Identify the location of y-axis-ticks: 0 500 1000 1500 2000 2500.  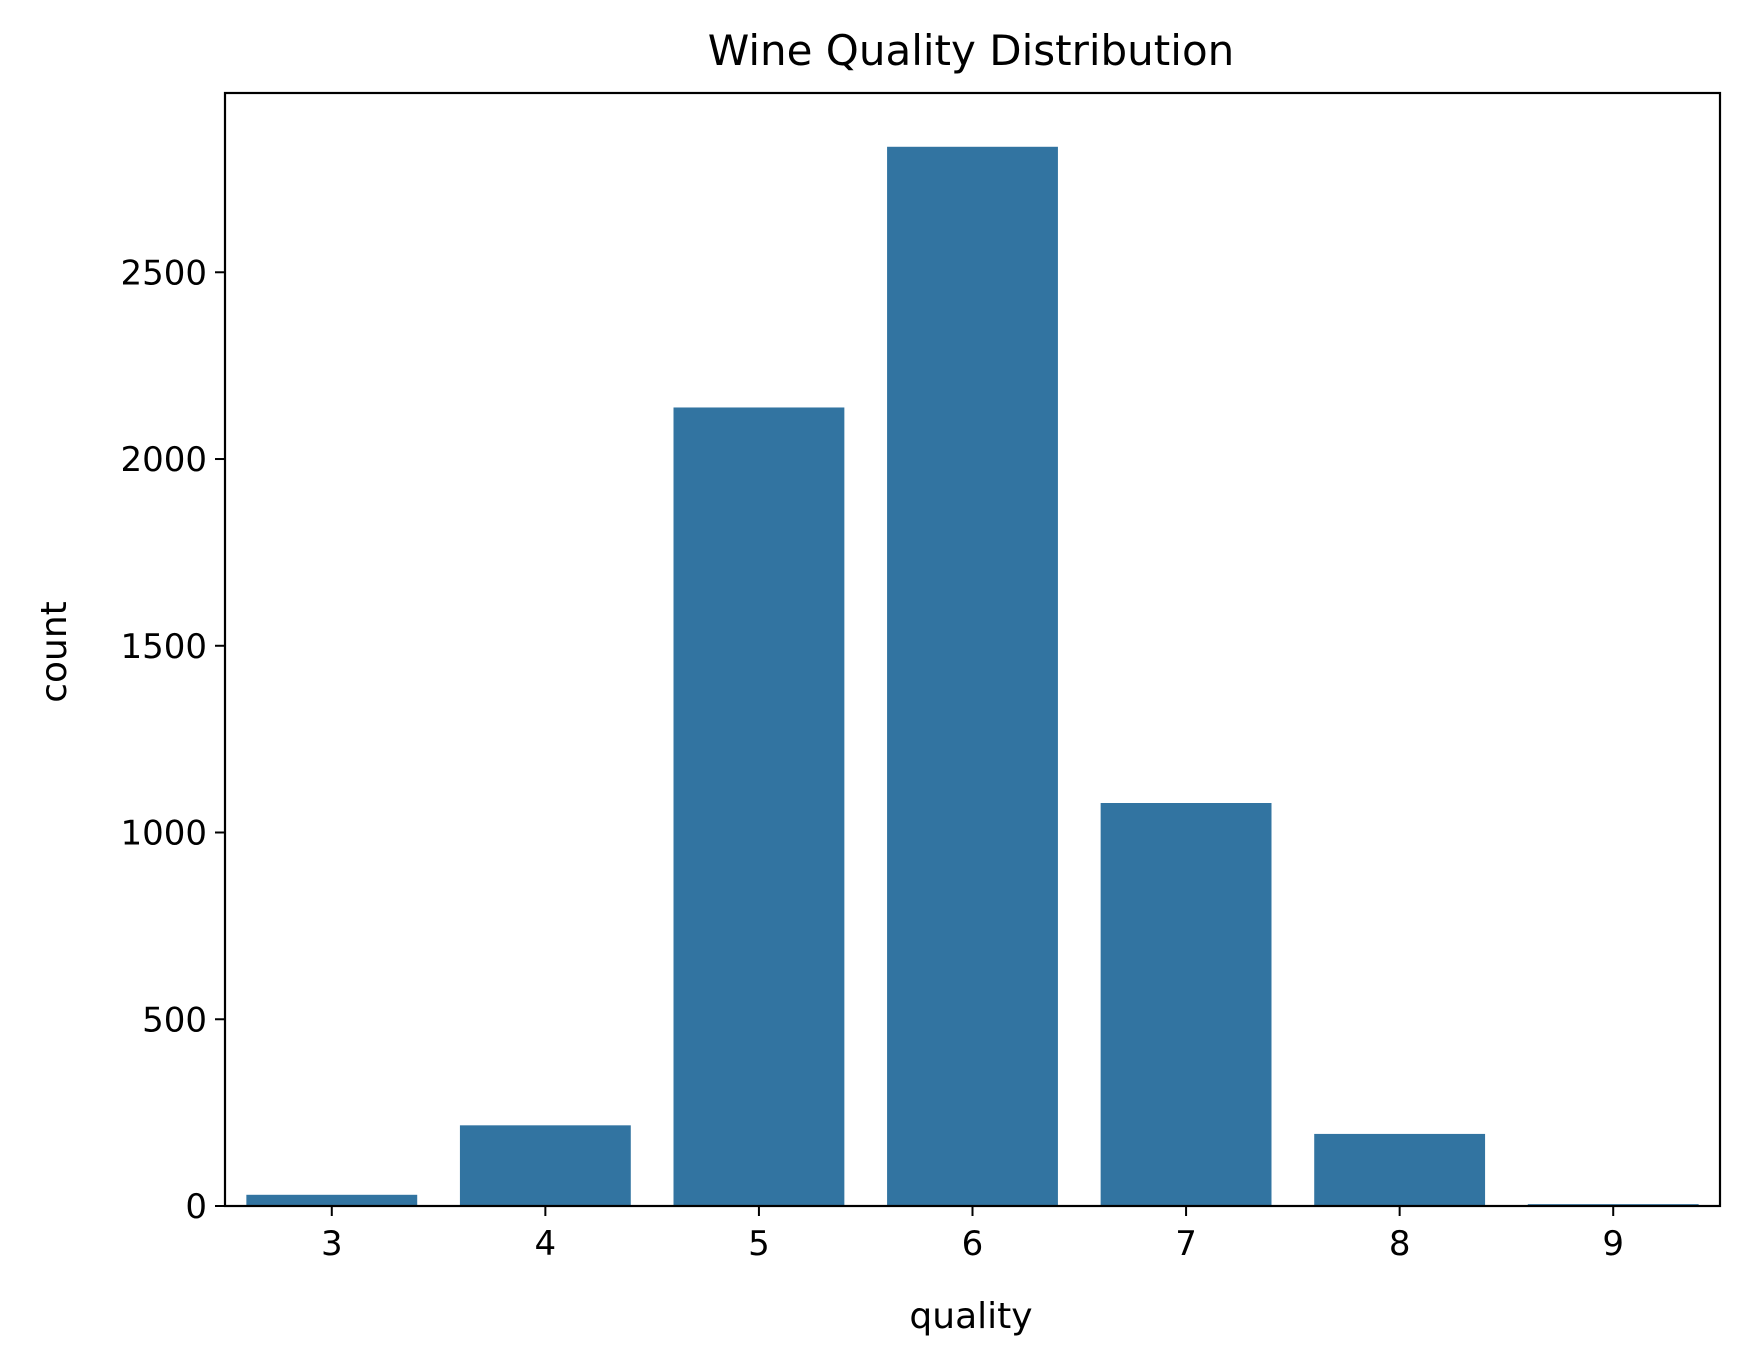
(172, 740).